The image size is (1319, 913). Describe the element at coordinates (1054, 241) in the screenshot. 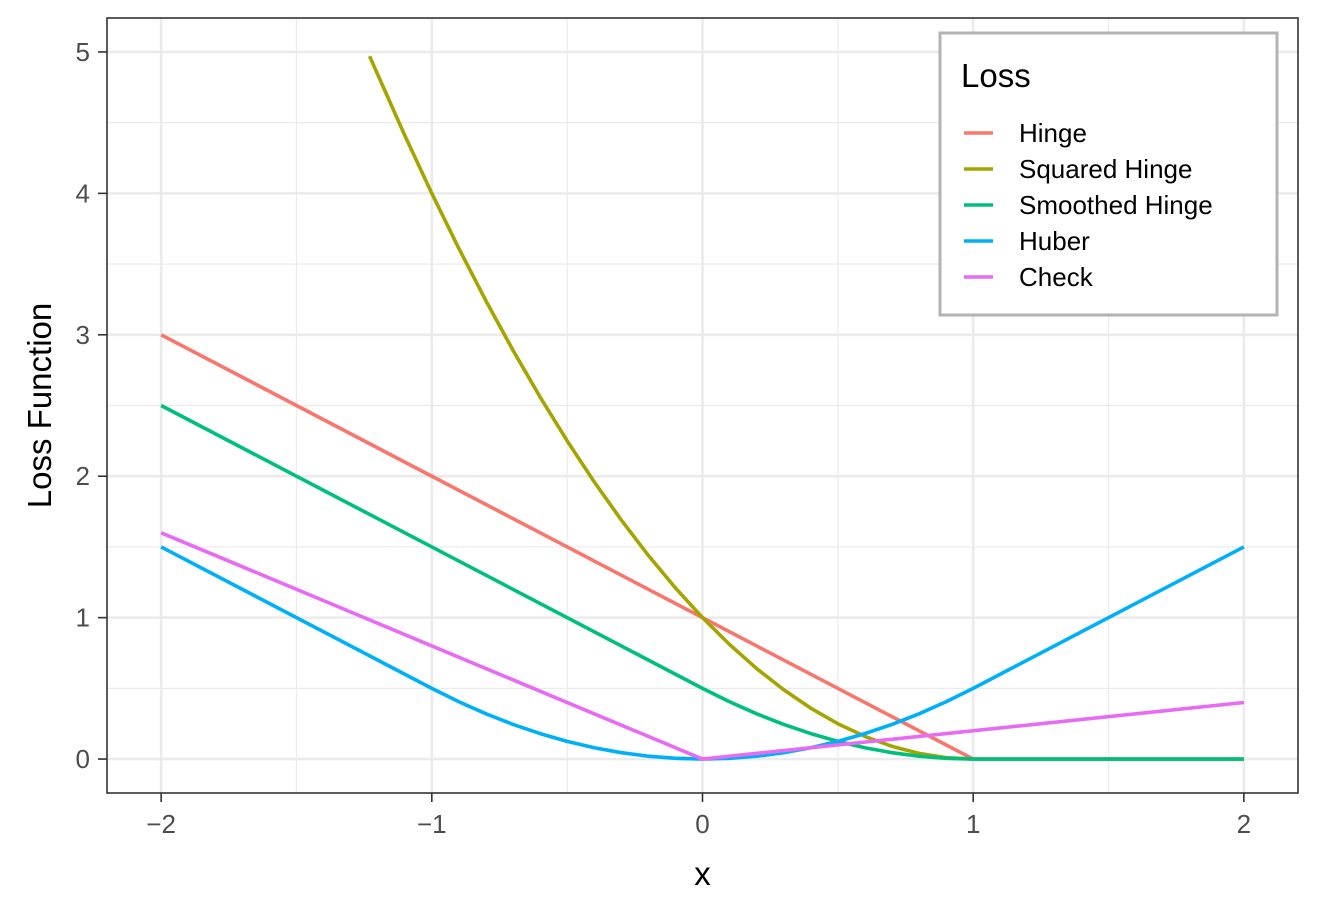

I see `legend-label-huber: Huber` at that location.